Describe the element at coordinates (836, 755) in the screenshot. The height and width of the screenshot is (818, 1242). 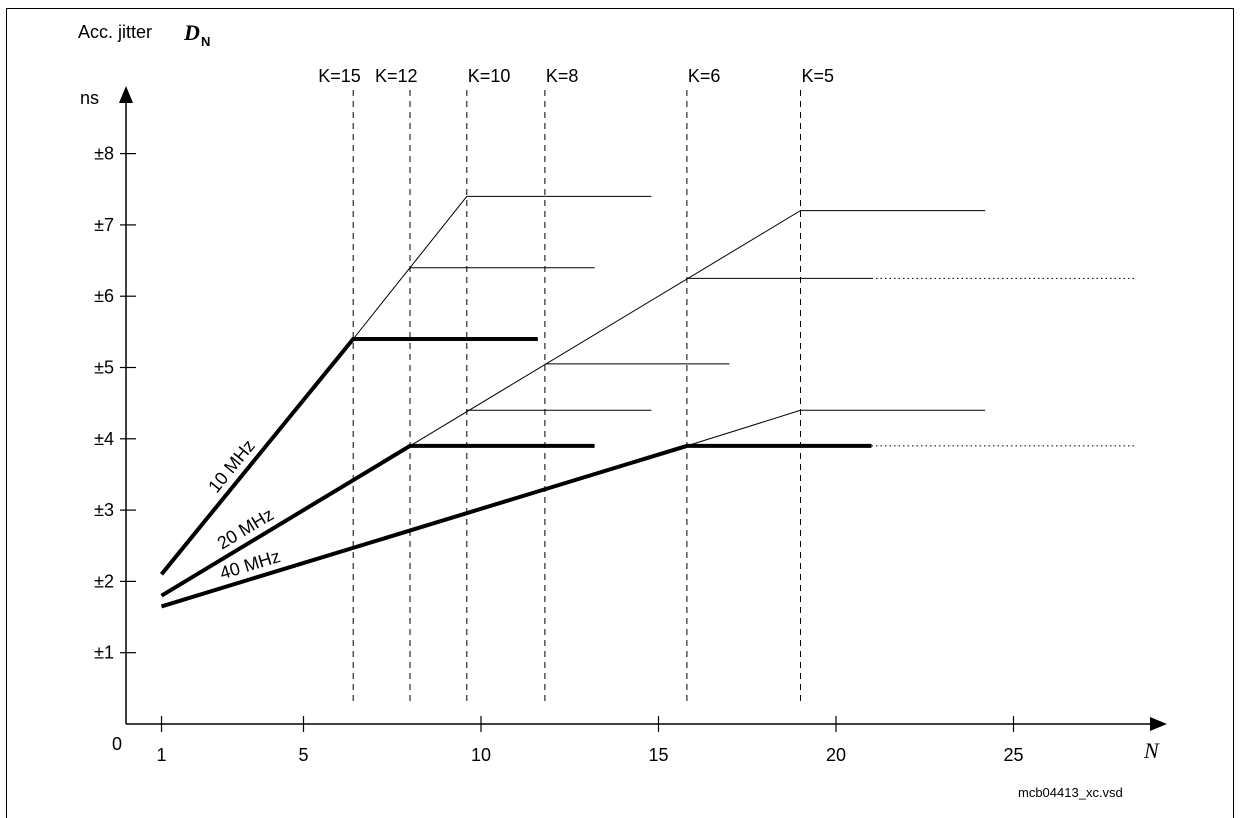
I see `x-tick-label: 20` at that location.